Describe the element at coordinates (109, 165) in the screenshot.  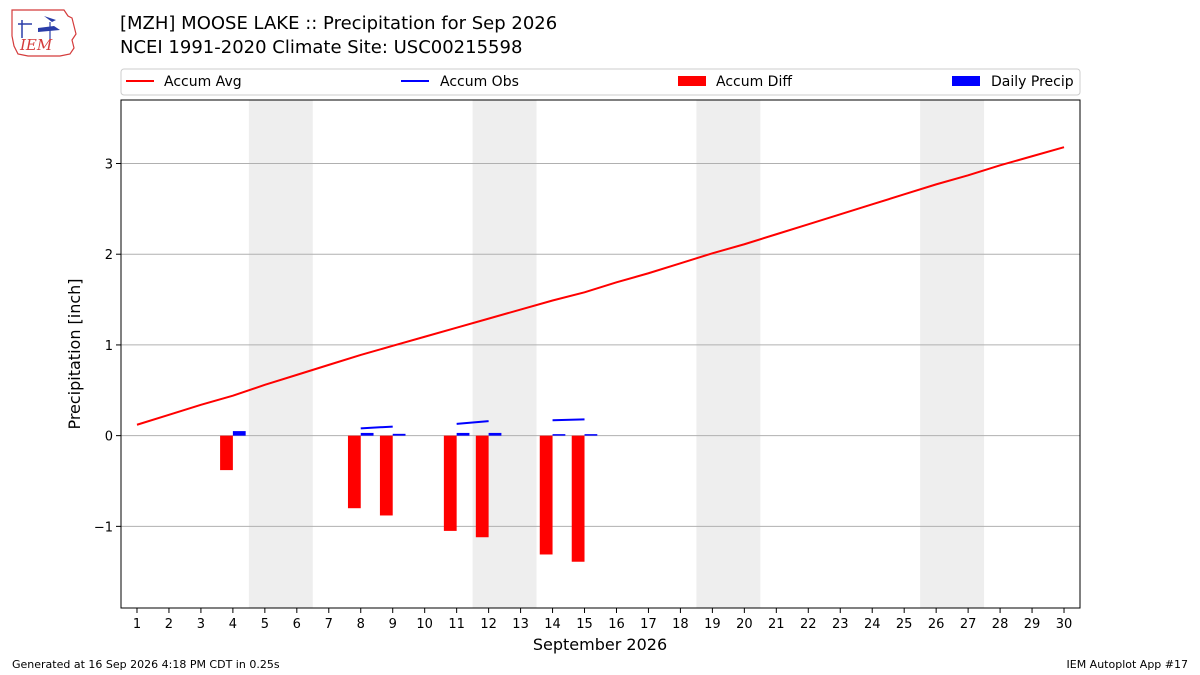
I see `y-tick-label: 3` at that location.